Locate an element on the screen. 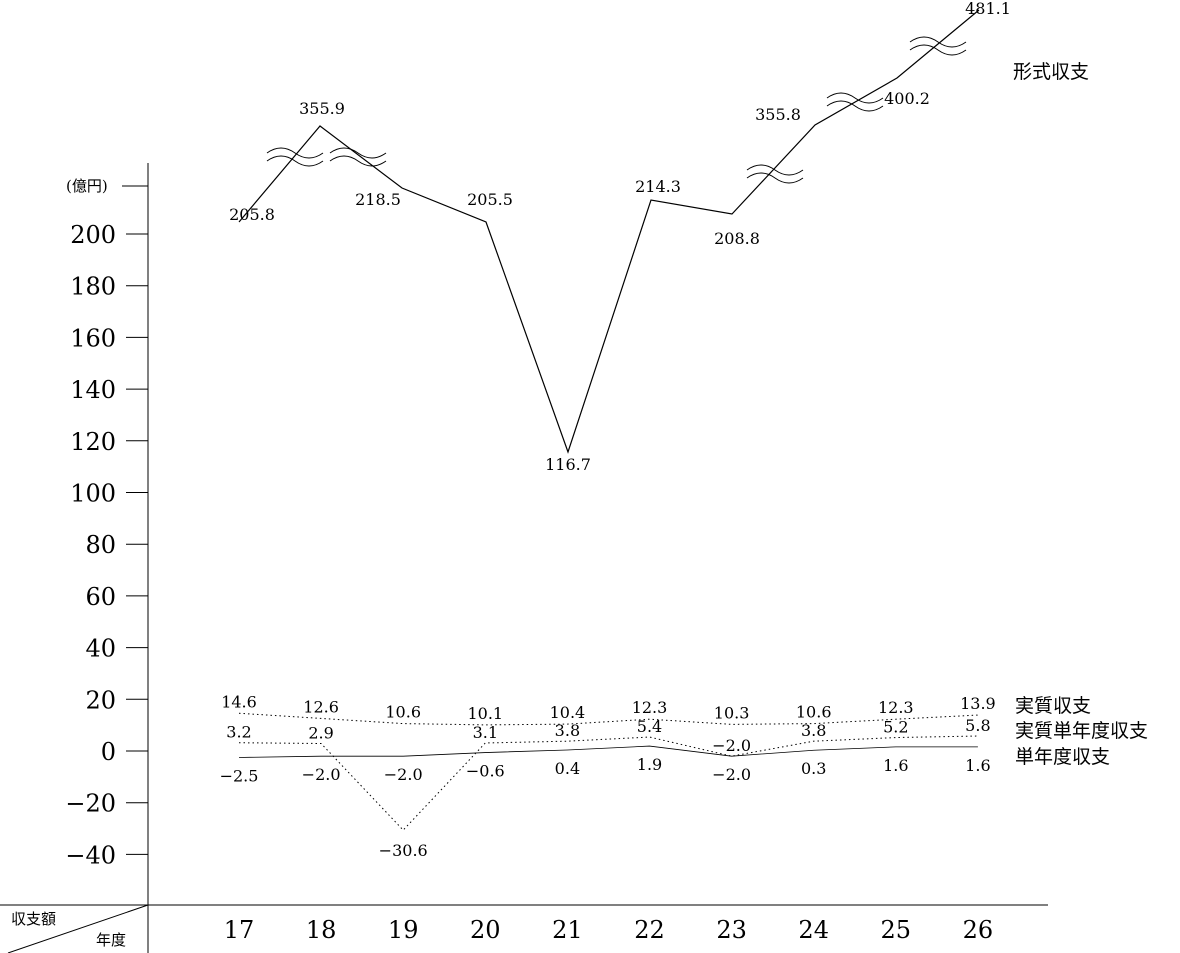 The image size is (1180, 953). data-label-formal-balance: 218.5 is located at coordinates (378, 199).